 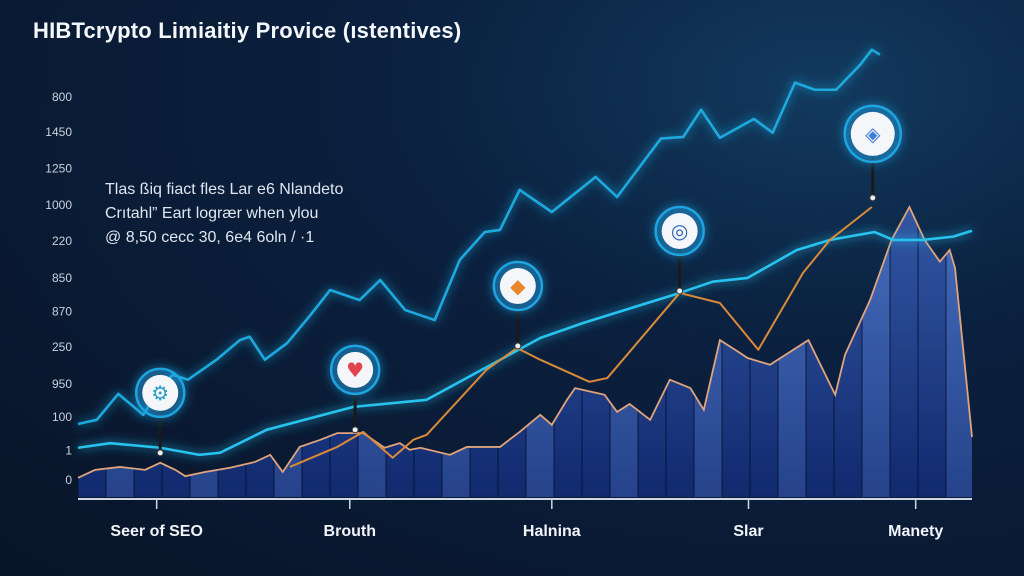 I want to click on diamond-icon: ◈, so click(x=873, y=134).